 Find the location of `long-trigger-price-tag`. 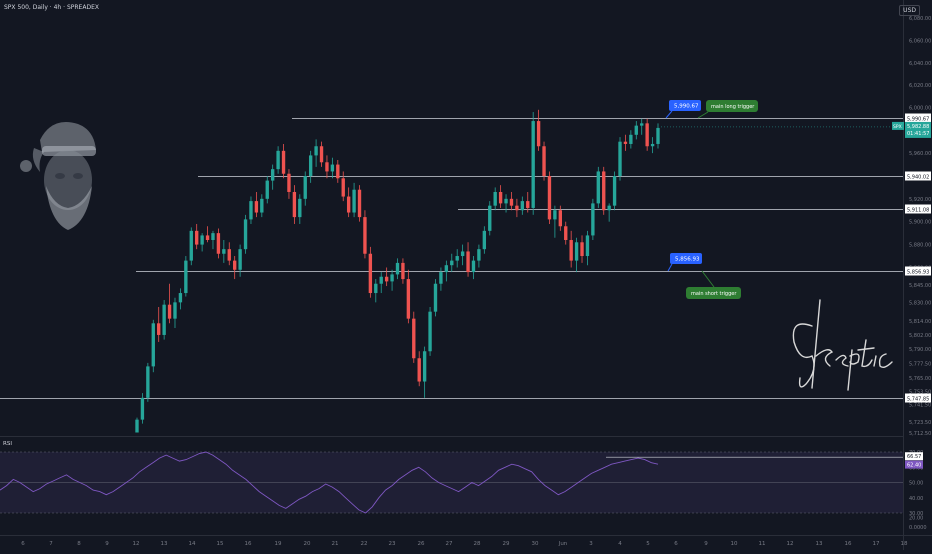

long-trigger-price-tag is located at coordinates (685, 105).